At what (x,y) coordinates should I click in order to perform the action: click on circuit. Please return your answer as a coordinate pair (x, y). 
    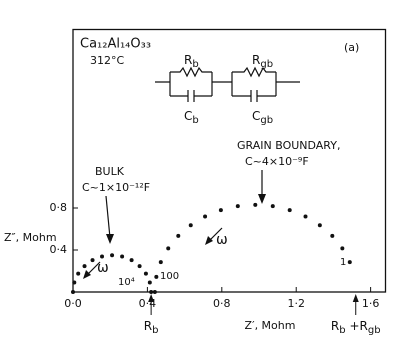
    Looking at the image, I should click on (227, 84).